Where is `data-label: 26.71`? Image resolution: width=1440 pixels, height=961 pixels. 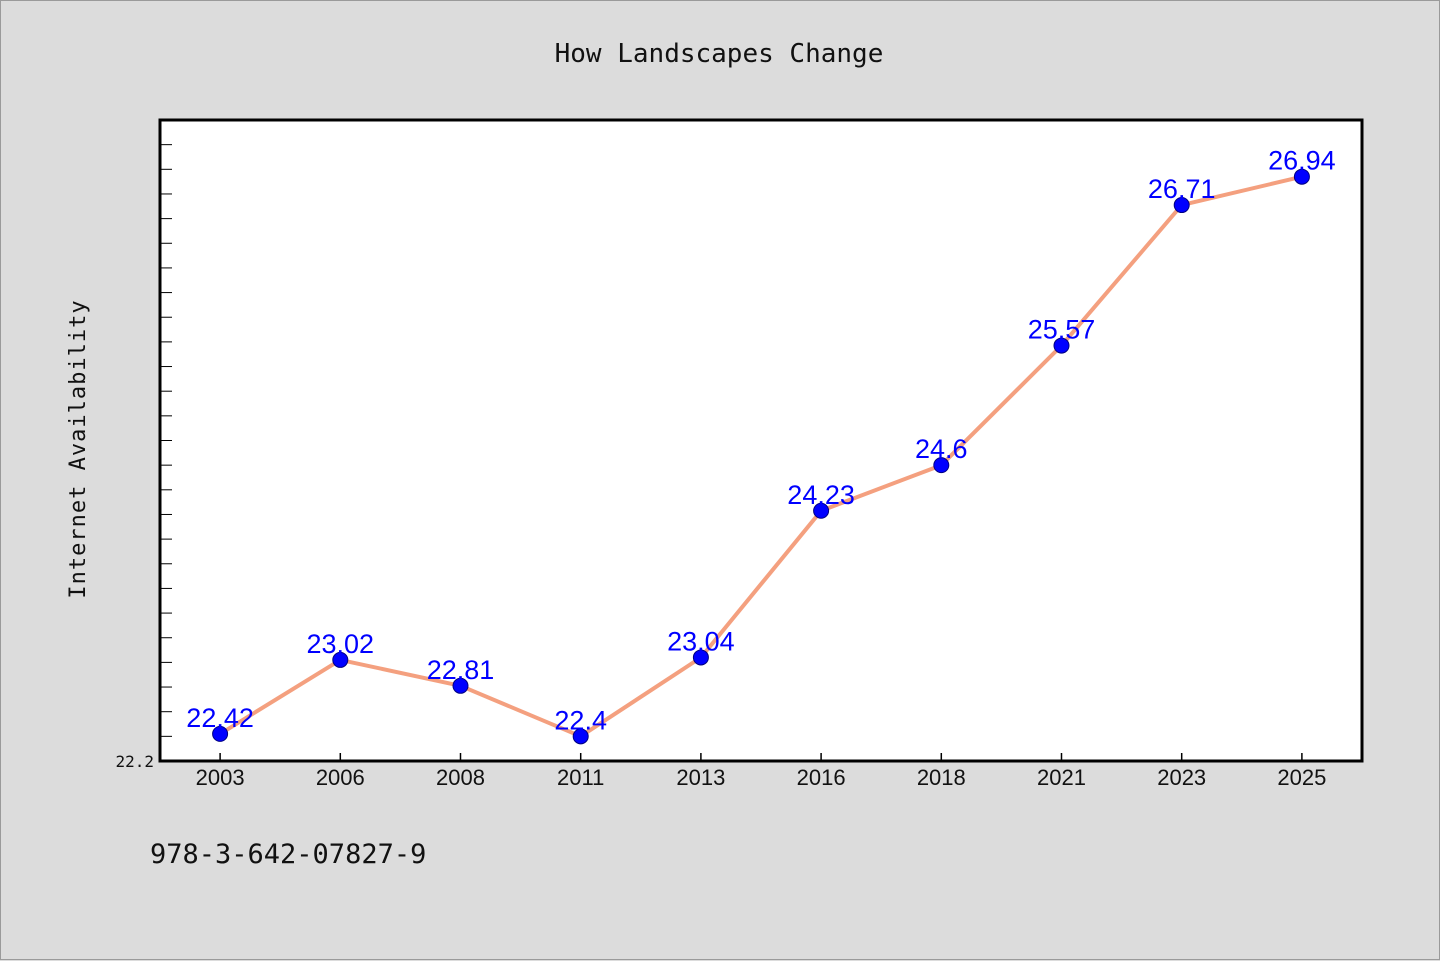 data-label: 26.71 is located at coordinates (1182, 189).